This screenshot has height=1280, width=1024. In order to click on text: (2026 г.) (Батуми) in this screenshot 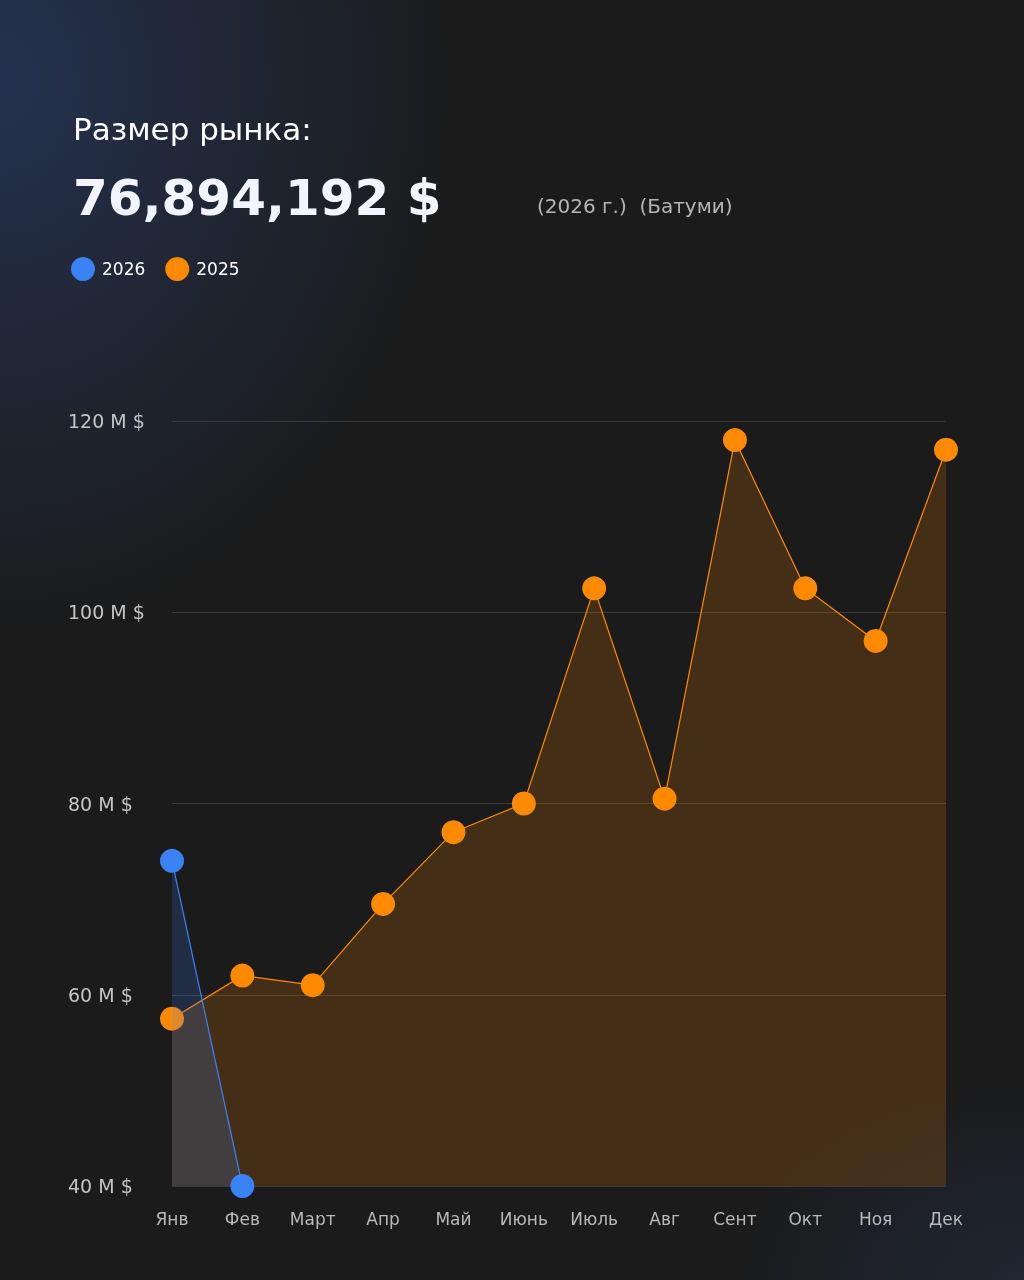, I will do `click(635, 206)`.